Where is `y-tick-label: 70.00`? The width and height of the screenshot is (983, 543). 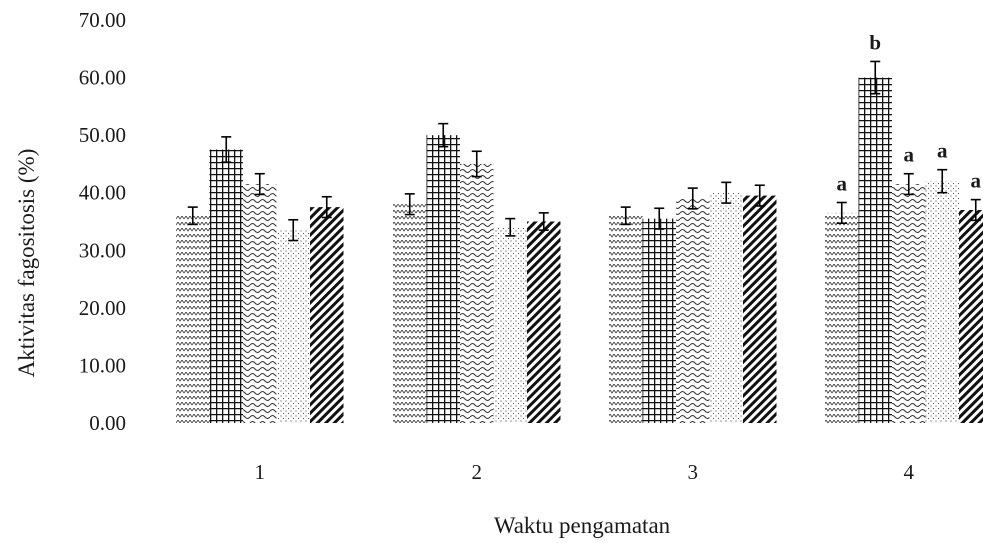 y-tick-label: 70.00 is located at coordinates (102, 20).